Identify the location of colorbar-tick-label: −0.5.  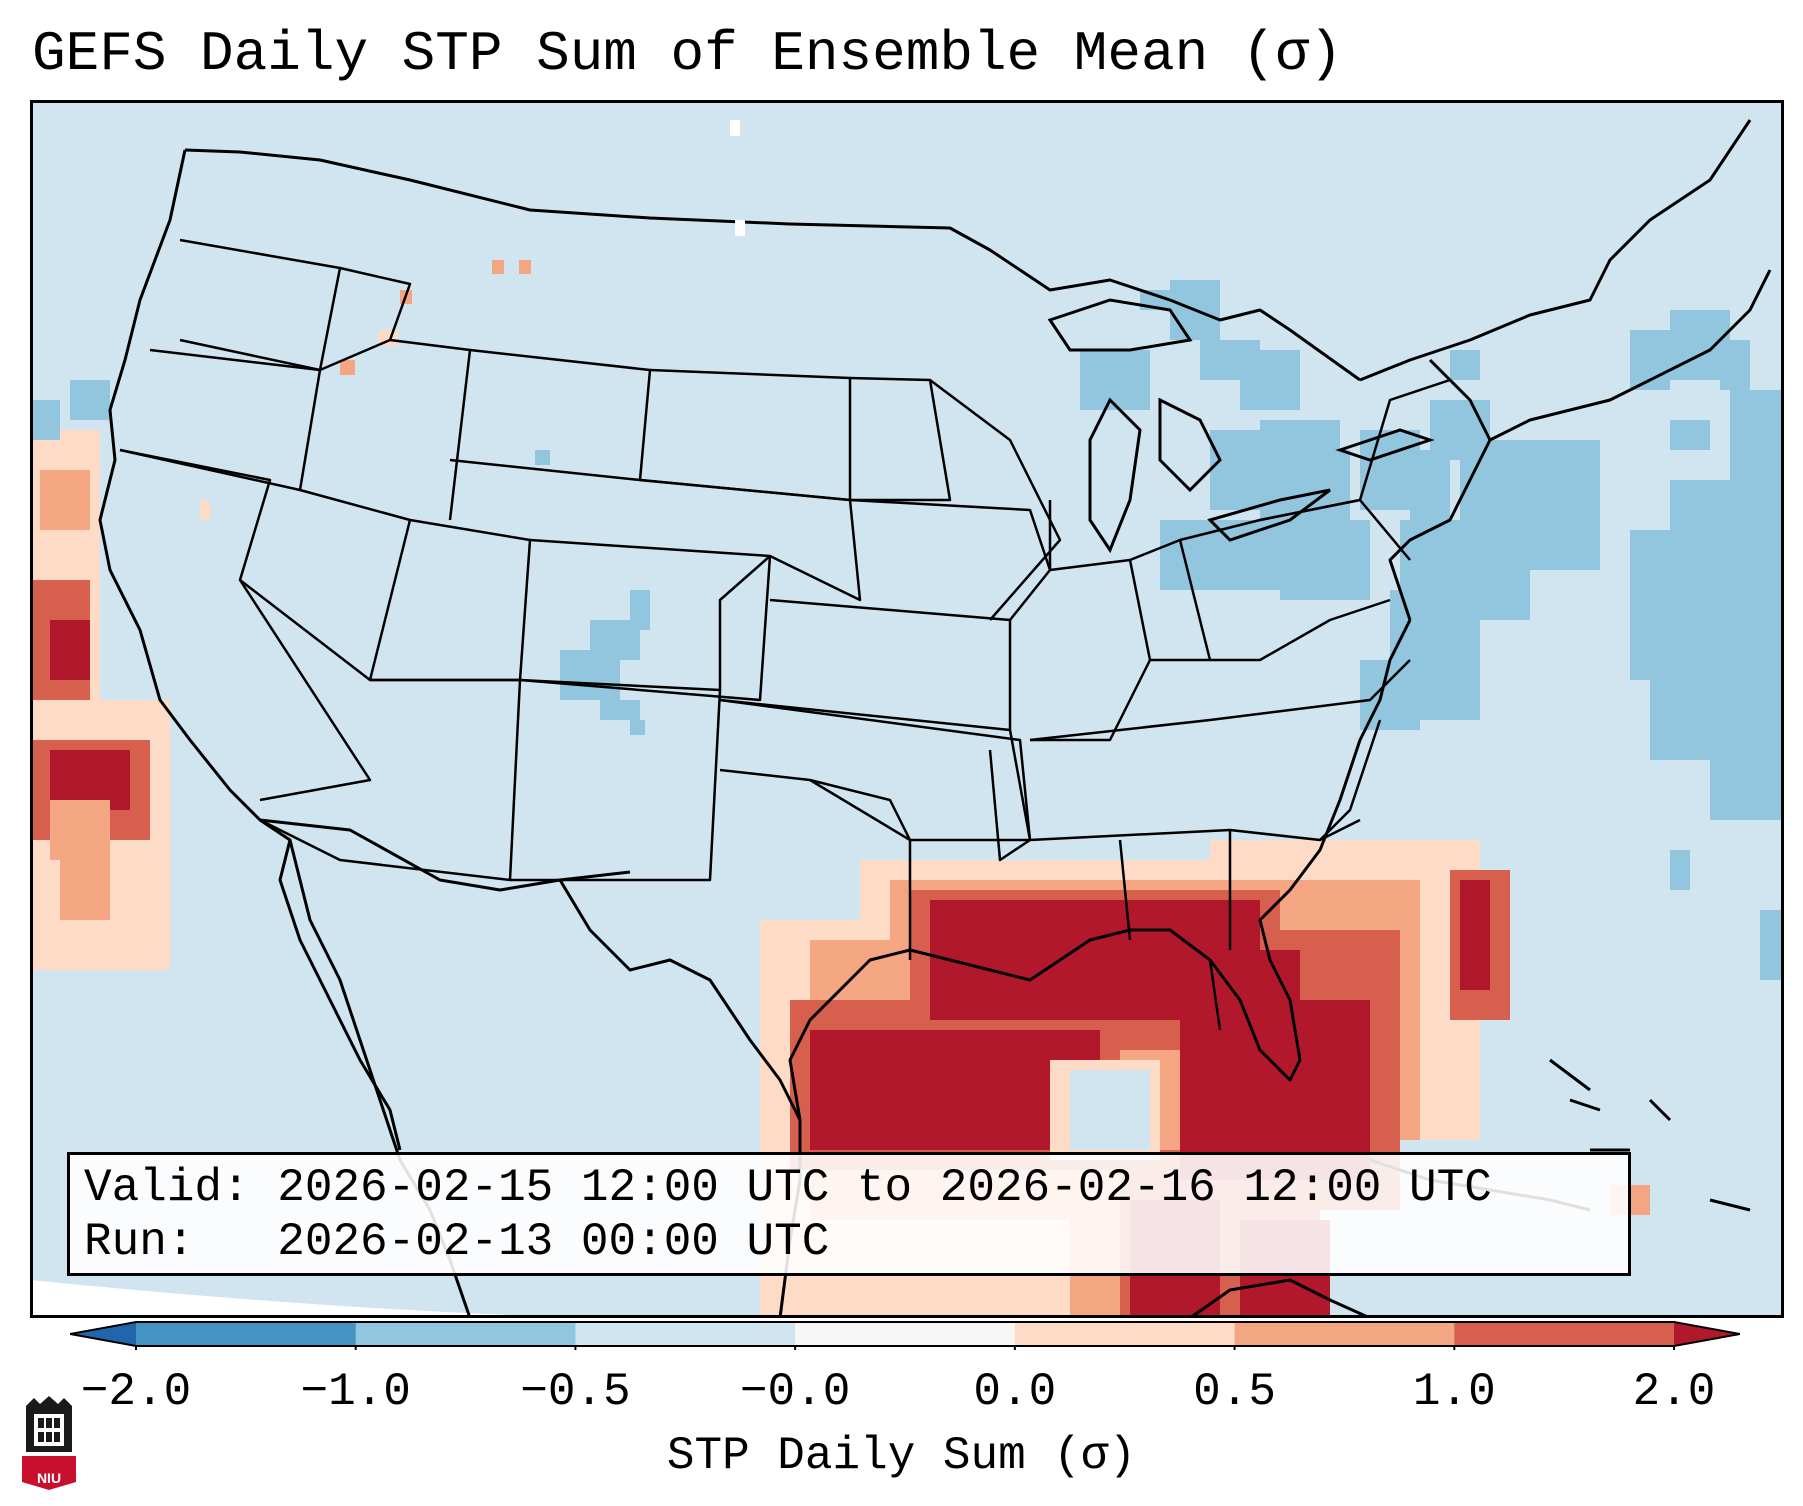
(575, 1392).